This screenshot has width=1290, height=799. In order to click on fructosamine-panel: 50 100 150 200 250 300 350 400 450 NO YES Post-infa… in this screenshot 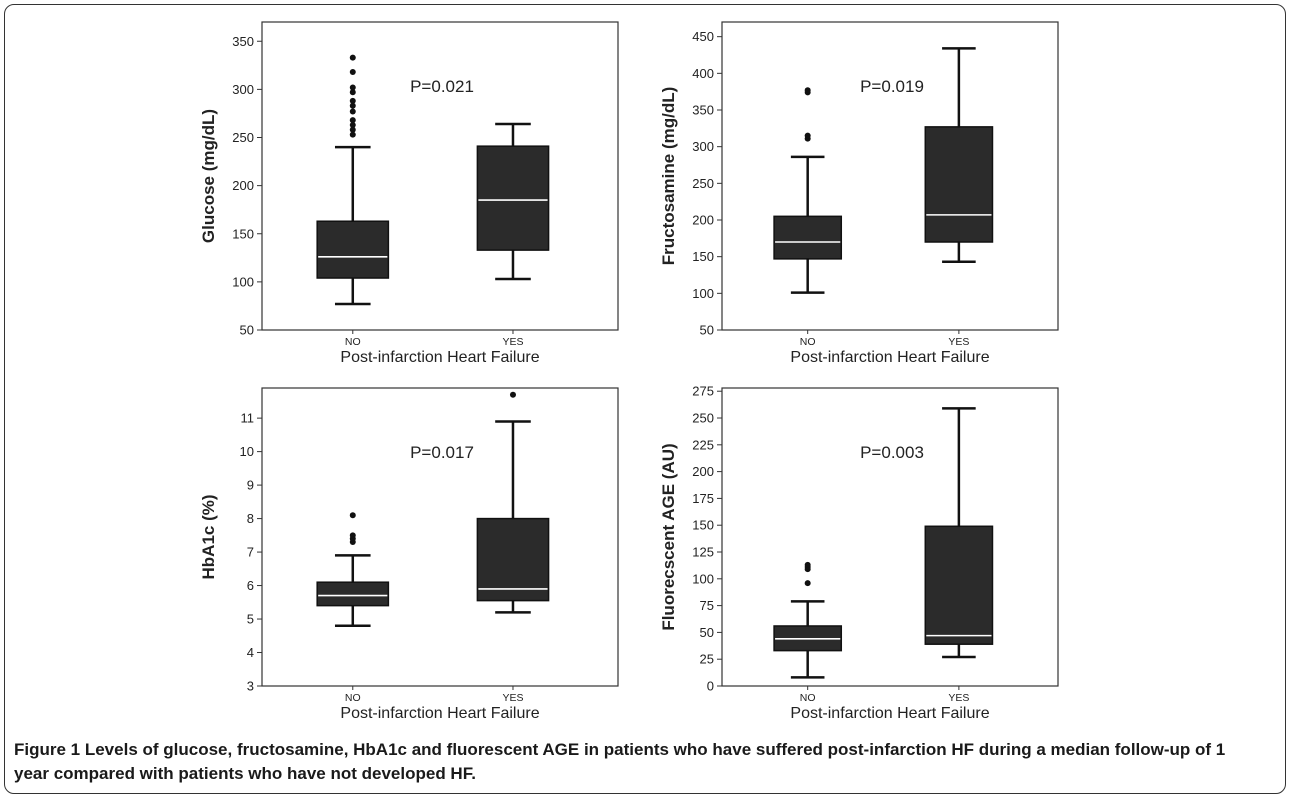, I will do `click(860, 192)`.